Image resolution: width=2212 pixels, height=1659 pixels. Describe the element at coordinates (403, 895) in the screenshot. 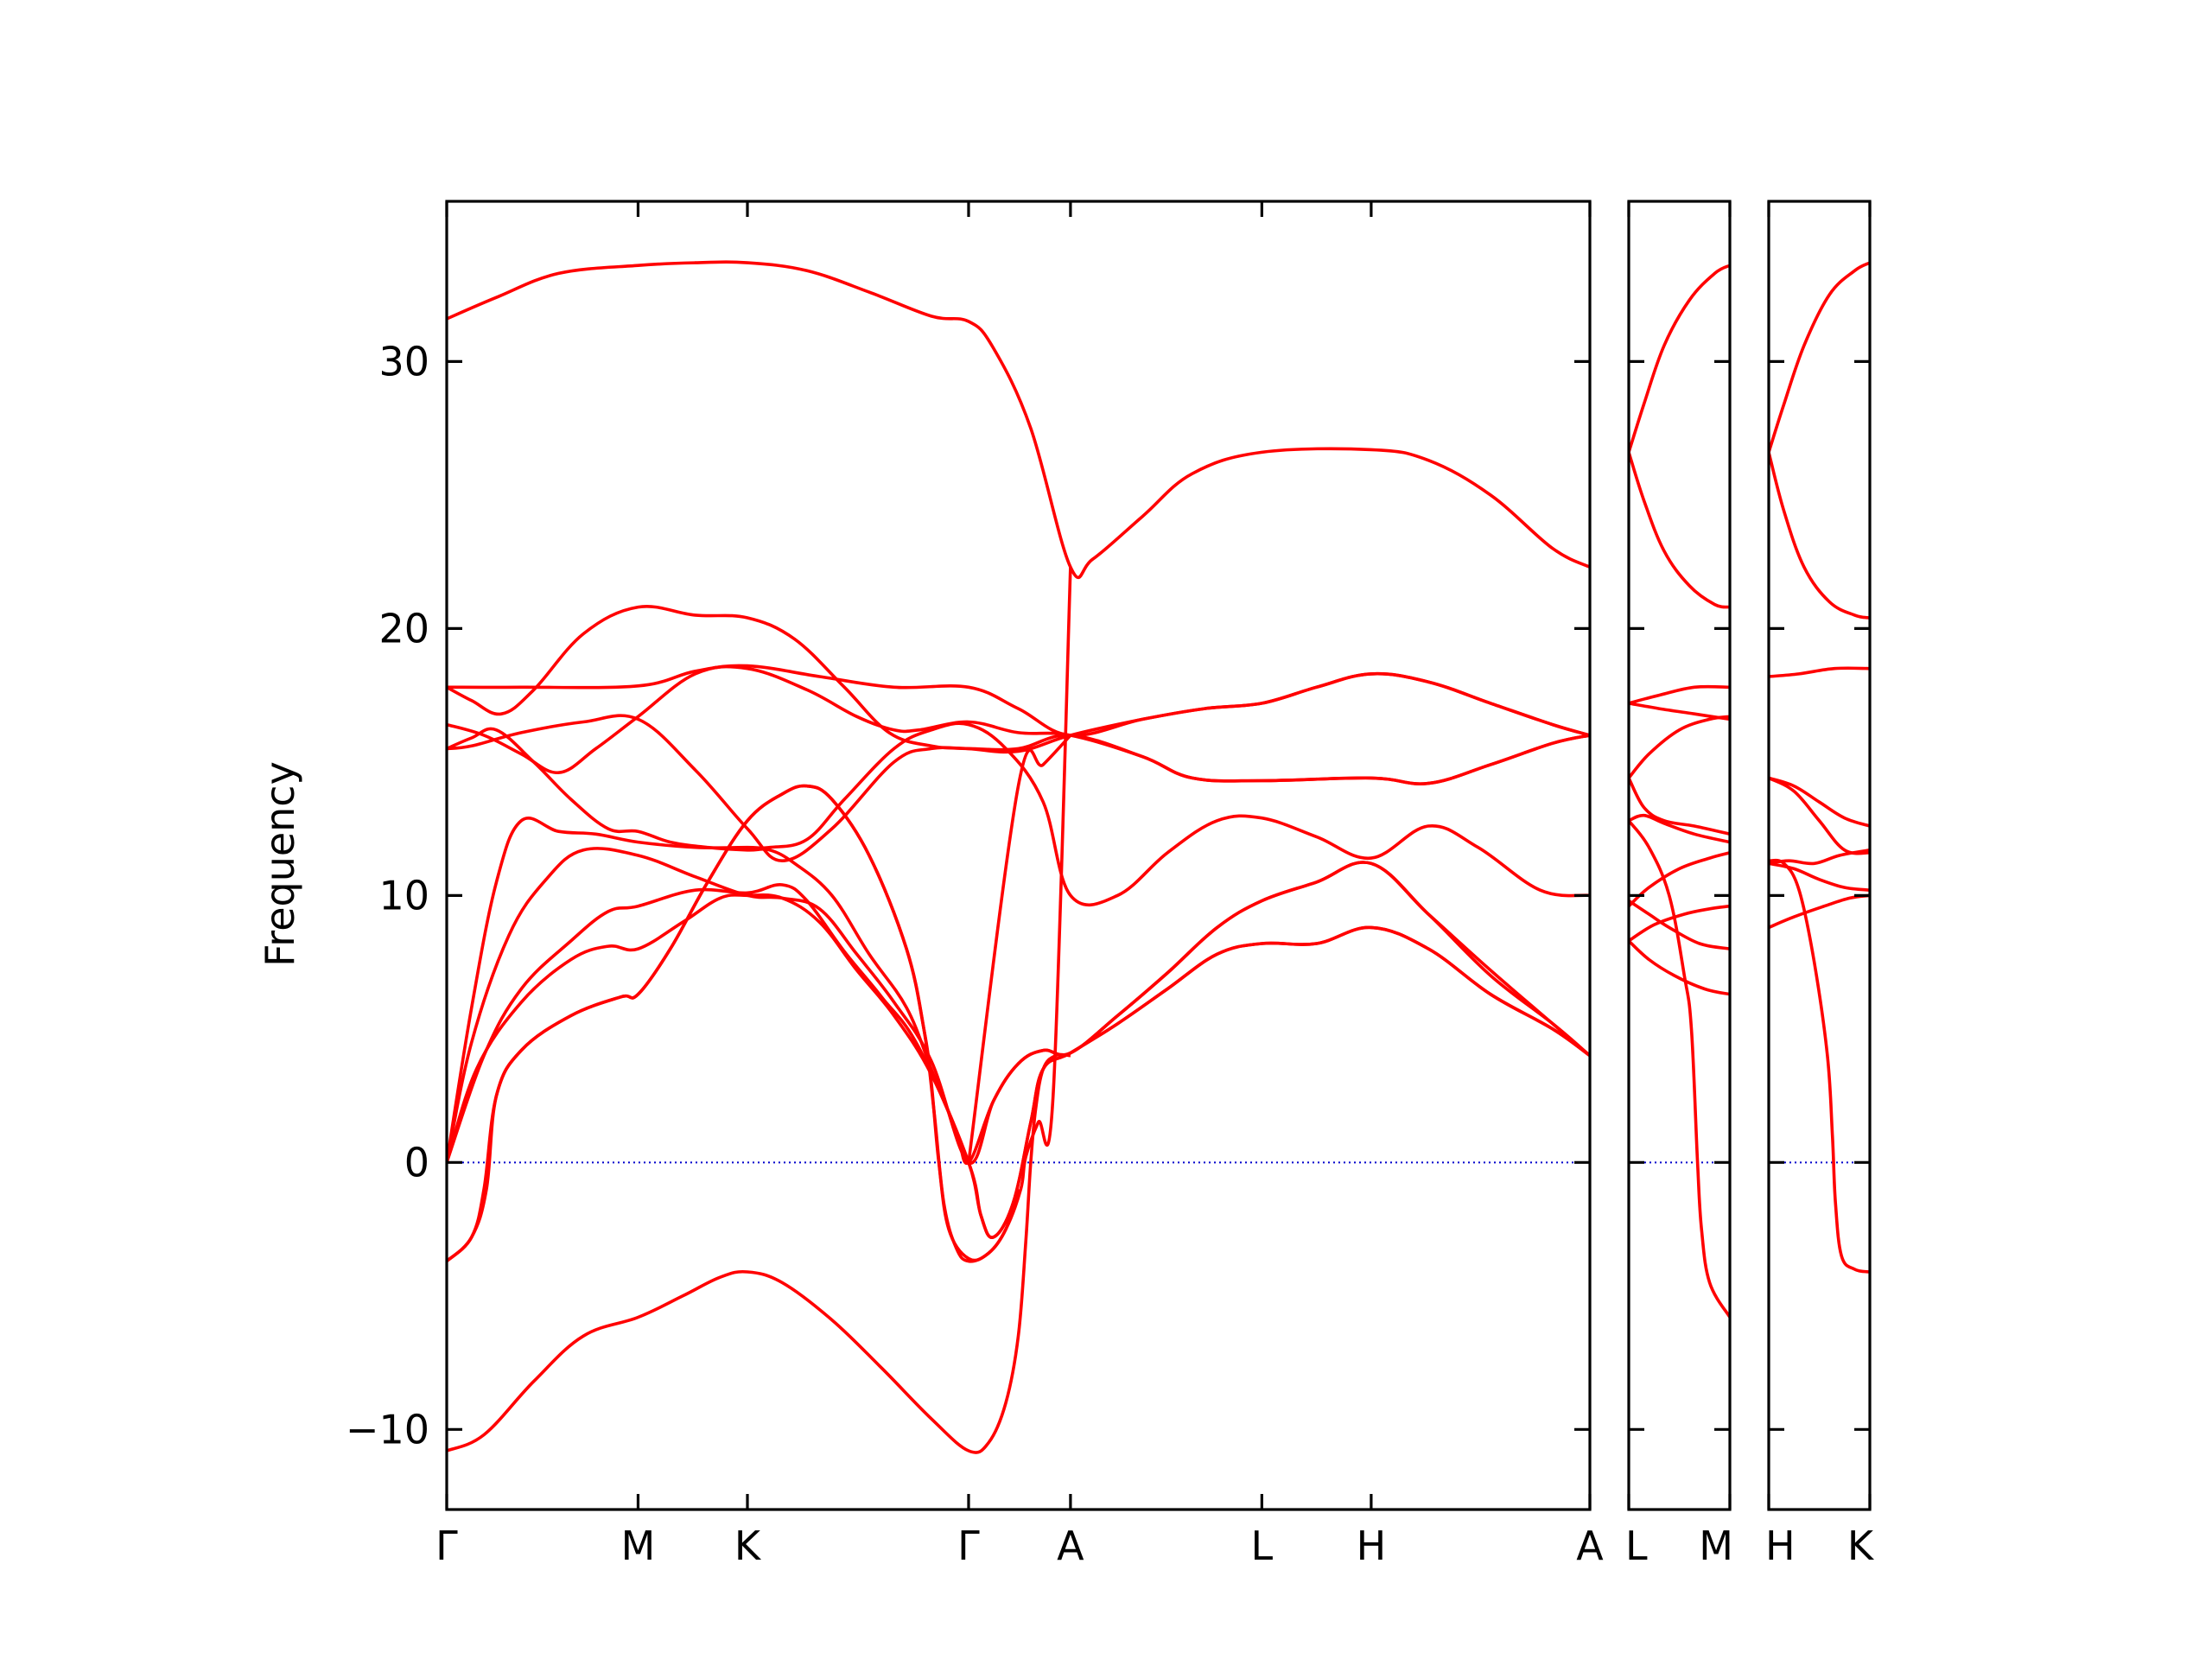

I see `y-tick-label: 10` at that location.